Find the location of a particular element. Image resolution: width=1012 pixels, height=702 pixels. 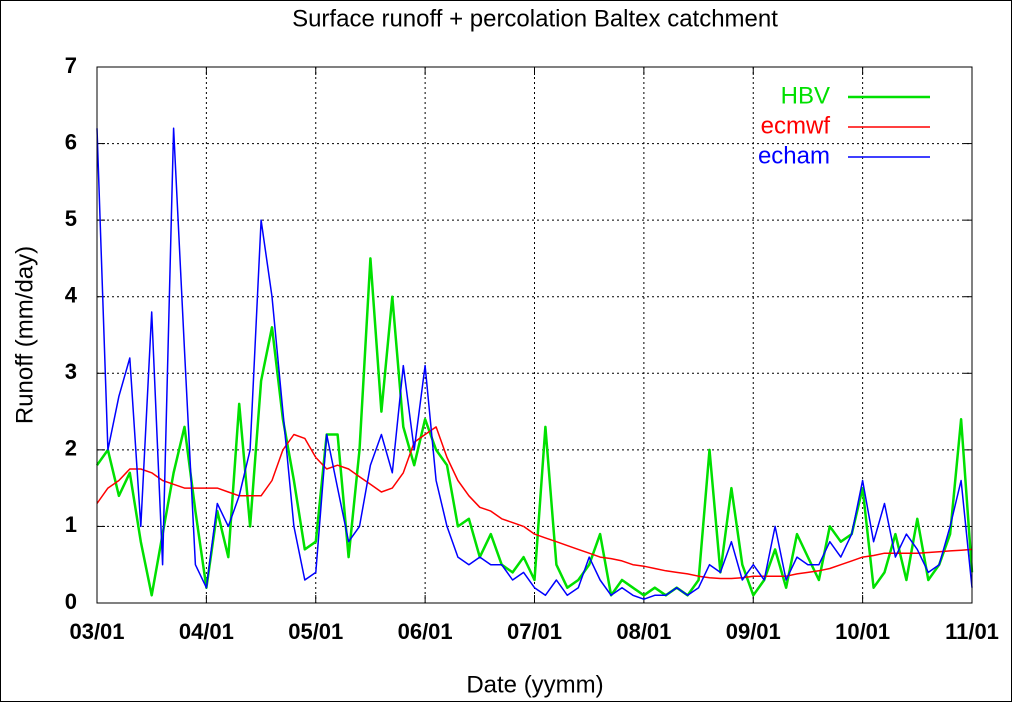

y-axis-label: Runoff (mm/day) is located at coordinates (24, 335).